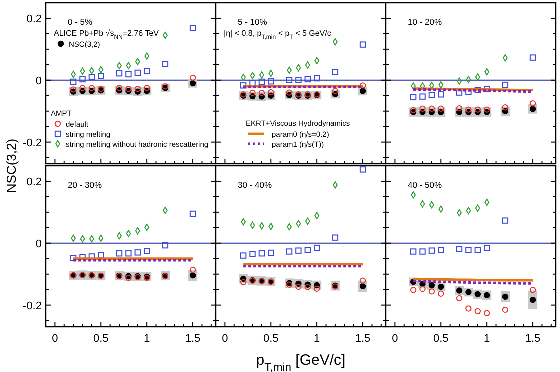 This screenshot has width=560, height=372. I want to click on annotation: |η| < 0.8, p$_{T,min}$ < p$_{T}$ < 5 GeV/c, so click(278, 35).